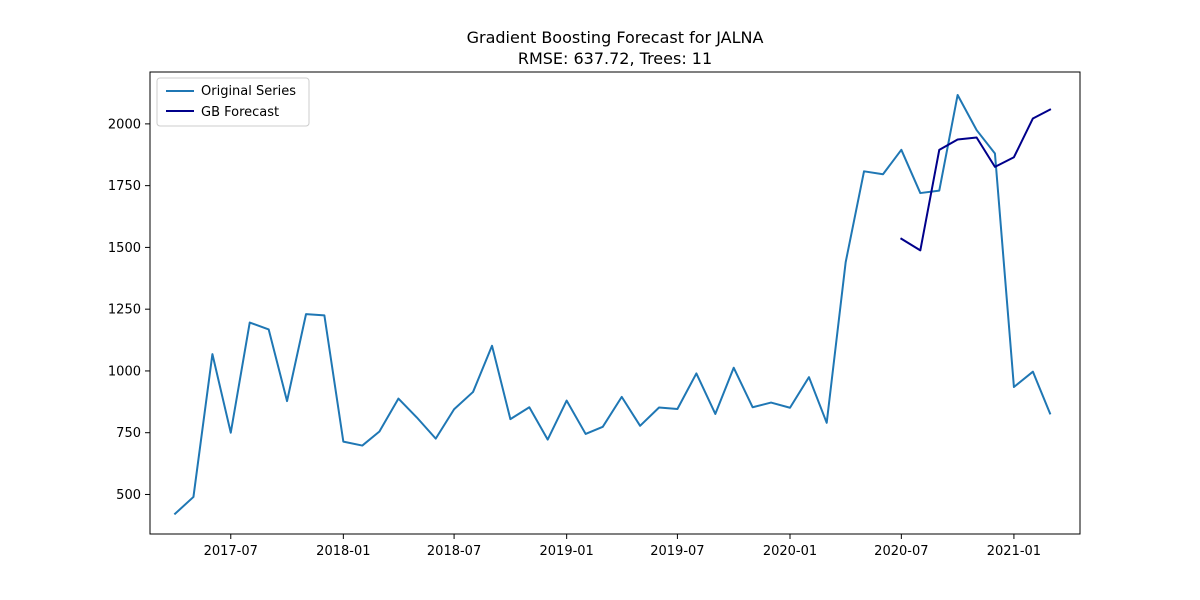 The height and width of the screenshot is (600, 1200). Describe the element at coordinates (240, 112) in the screenshot. I see `legend-label-gb-forecast: GB Forecast` at that location.